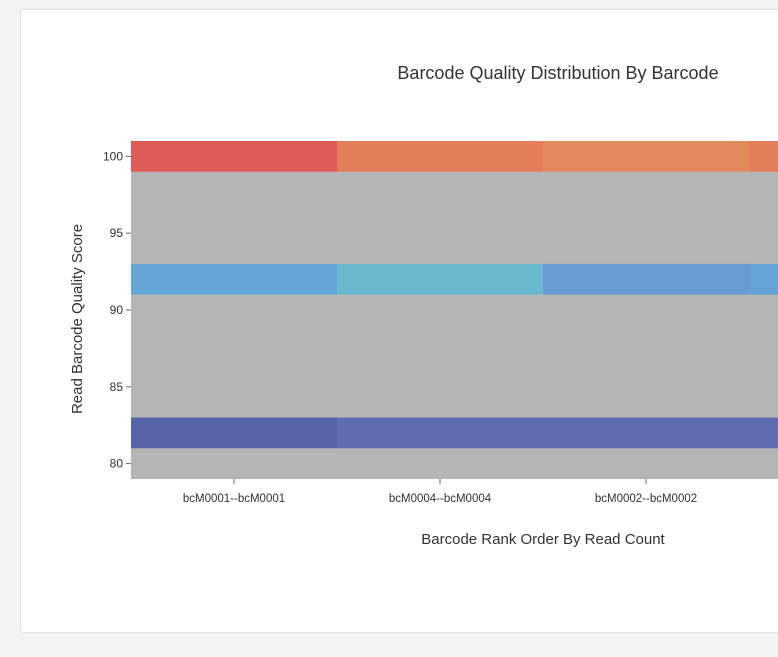  What do you see at coordinates (117, 233) in the screenshot?
I see `y-axis-tick-label: 95` at bounding box center [117, 233].